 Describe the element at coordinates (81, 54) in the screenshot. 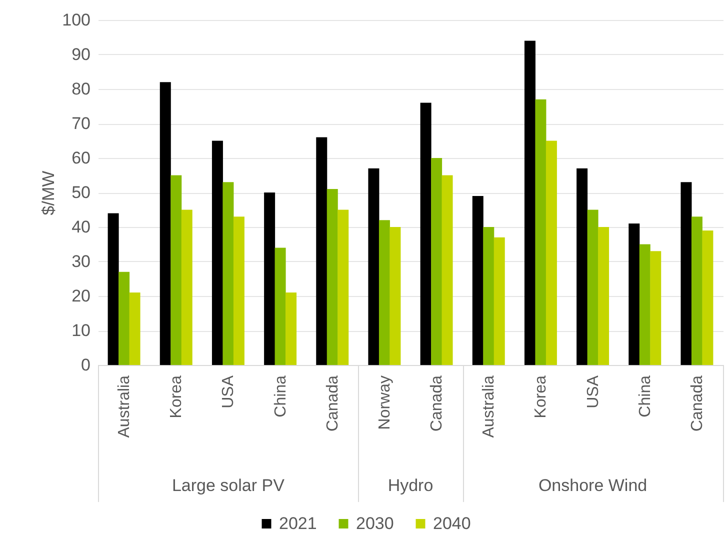

I see `y-tick-label: 90` at that location.